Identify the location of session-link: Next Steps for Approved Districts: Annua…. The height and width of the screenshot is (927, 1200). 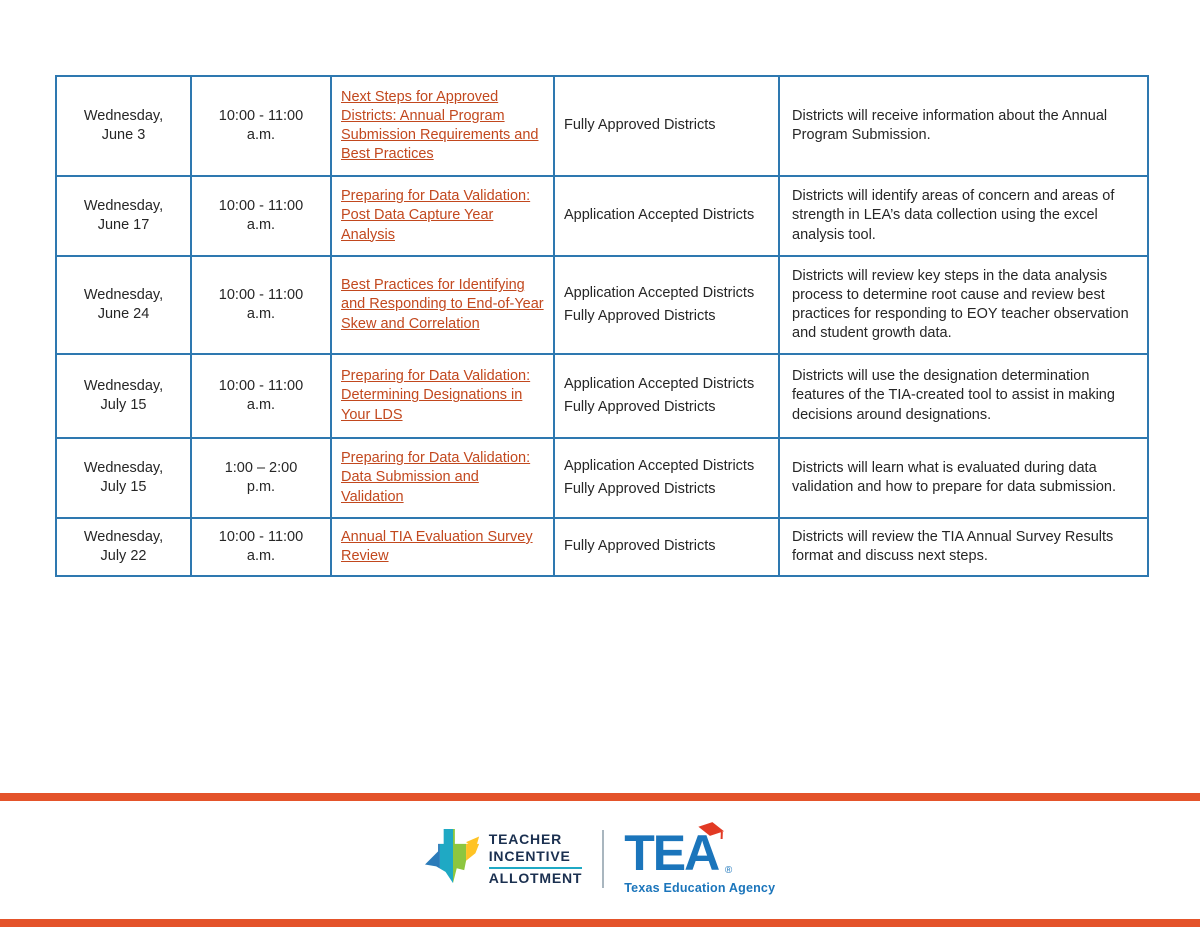
(440, 125).